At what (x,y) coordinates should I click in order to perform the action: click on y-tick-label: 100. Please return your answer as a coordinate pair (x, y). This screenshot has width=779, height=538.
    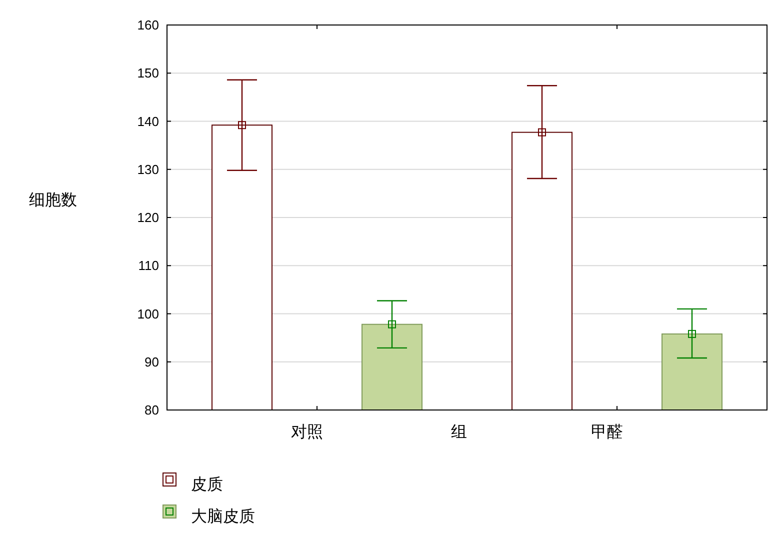
    Looking at the image, I should click on (148, 314).